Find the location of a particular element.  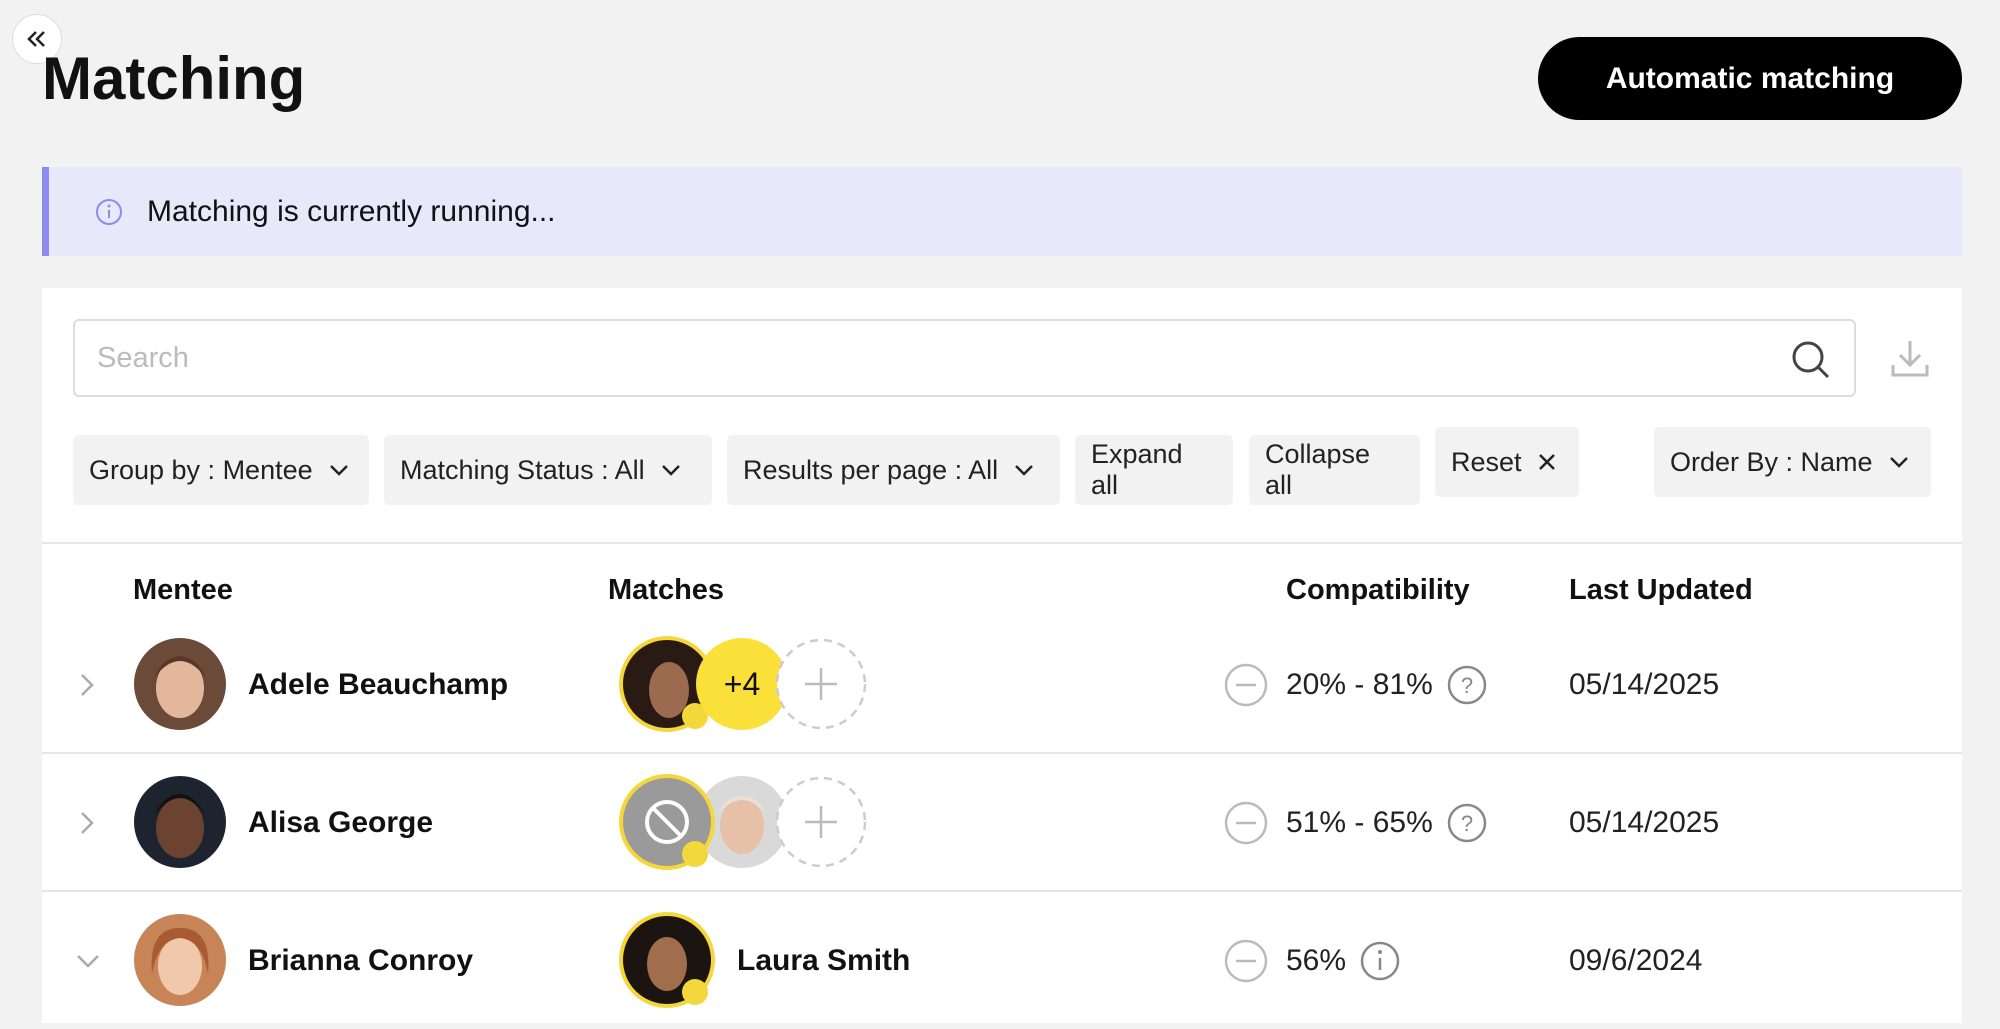

extra-matches-badge: +4 is located at coordinates (742, 684).